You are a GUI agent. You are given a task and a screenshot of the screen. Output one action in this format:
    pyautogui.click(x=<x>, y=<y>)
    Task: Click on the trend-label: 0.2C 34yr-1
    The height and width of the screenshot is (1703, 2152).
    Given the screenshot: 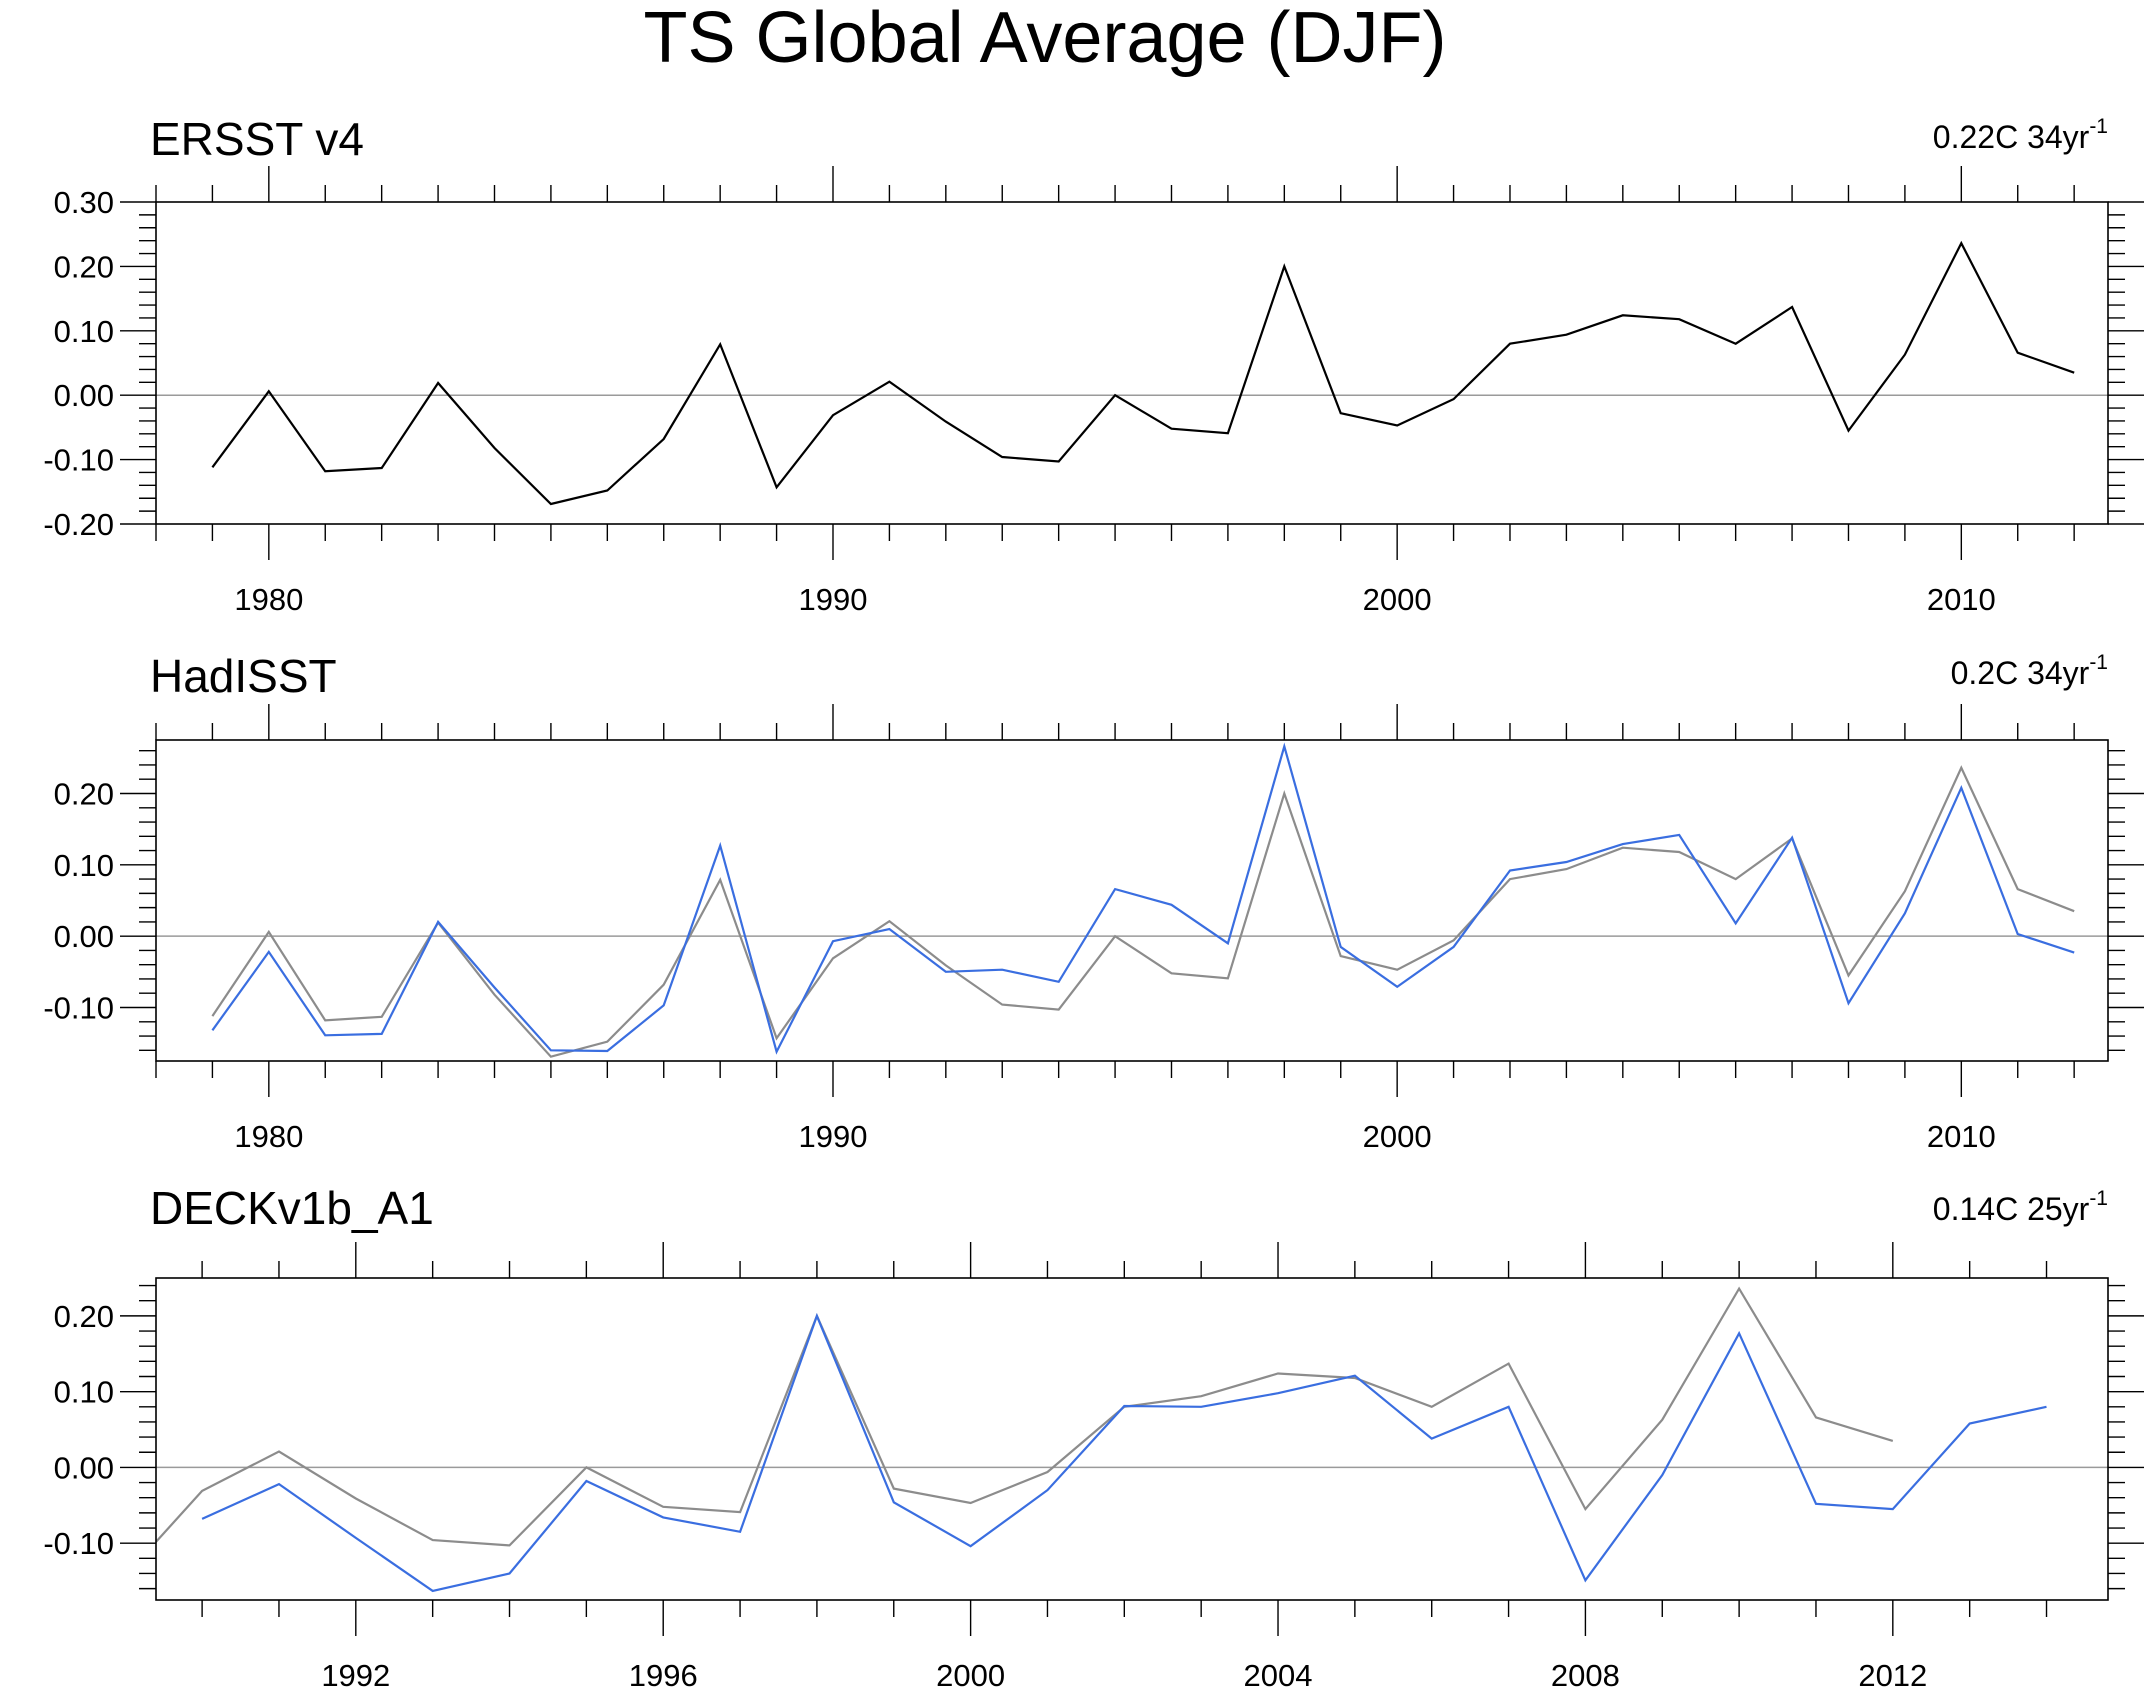 What is the action you would take?
    pyautogui.click(x=2029, y=671)
    